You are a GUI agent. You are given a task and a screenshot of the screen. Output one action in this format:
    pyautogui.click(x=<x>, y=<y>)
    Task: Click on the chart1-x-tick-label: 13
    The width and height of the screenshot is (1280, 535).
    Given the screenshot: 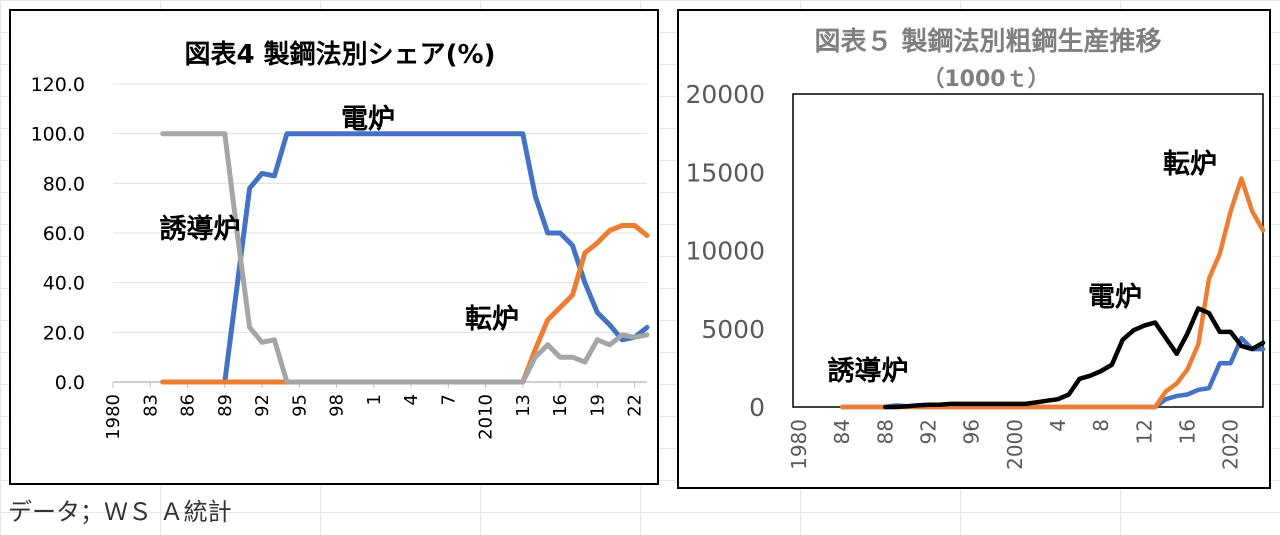 What is the action you would take?
    pyautogui.click(x=523, y=405)
    